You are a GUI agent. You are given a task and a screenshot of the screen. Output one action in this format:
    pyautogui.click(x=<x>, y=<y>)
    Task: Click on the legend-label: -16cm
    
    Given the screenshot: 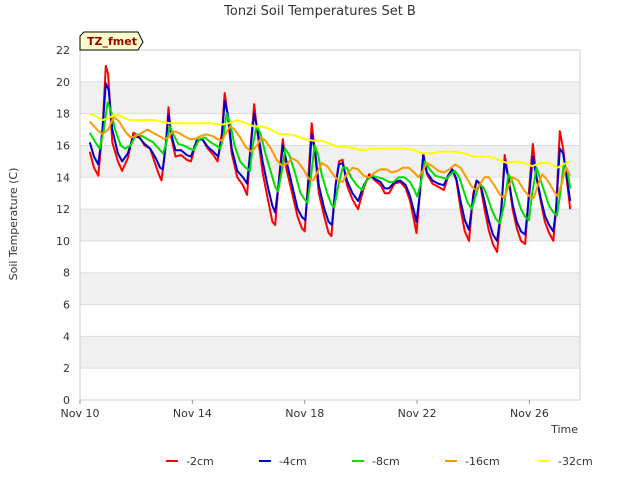 What is the action you would take?
    pyautogui.click(x=482, y=461)
    